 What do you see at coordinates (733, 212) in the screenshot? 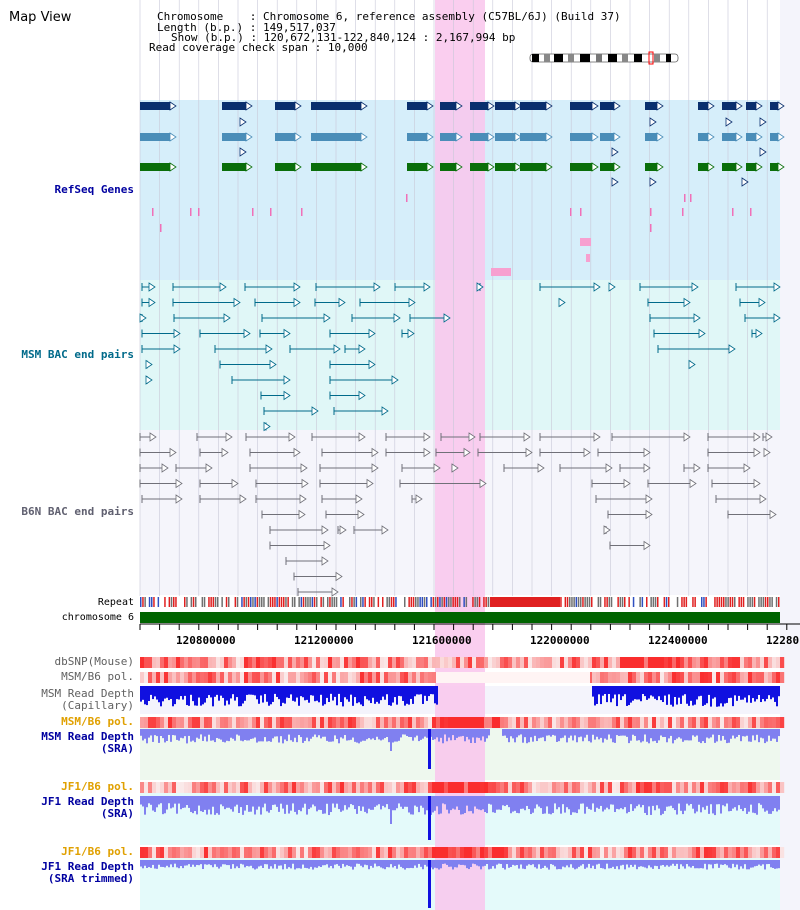
I see `pseudo-gene-mark` at bounding box center [733, 212].